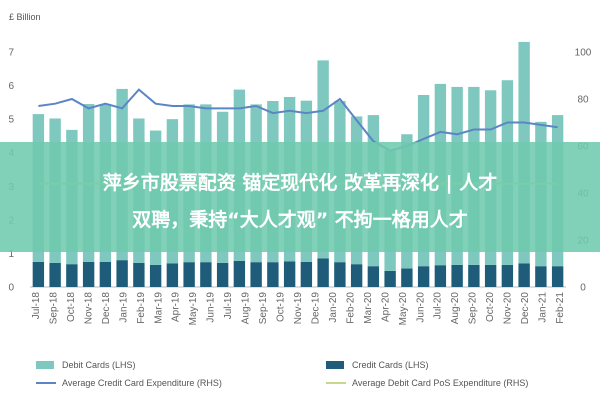 This screenshot has width=600, height=400. What do you see at coordinates (281, 307) in the screenshot?
I see `x-tick-label: Oct-19` at bounding box center [281, 307].